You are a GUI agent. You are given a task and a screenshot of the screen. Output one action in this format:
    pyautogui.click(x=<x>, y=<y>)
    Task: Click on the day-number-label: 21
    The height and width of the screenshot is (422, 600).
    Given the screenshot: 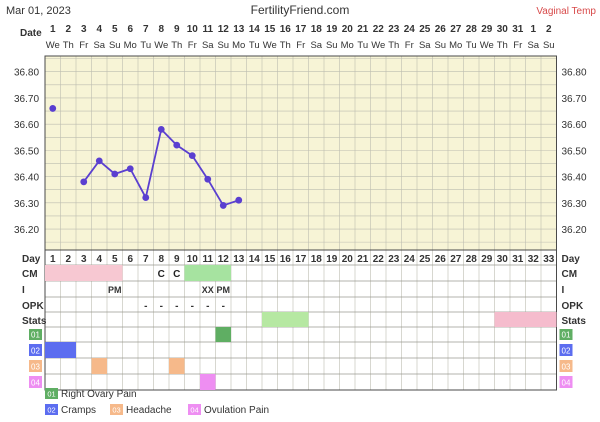 What is the action you would take?
    pyautogui.click(x=363, y=259)
    